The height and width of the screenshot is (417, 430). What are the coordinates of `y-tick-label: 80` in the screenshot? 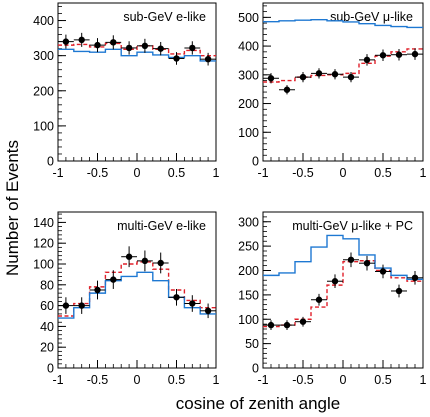 It's located at (47, 285).